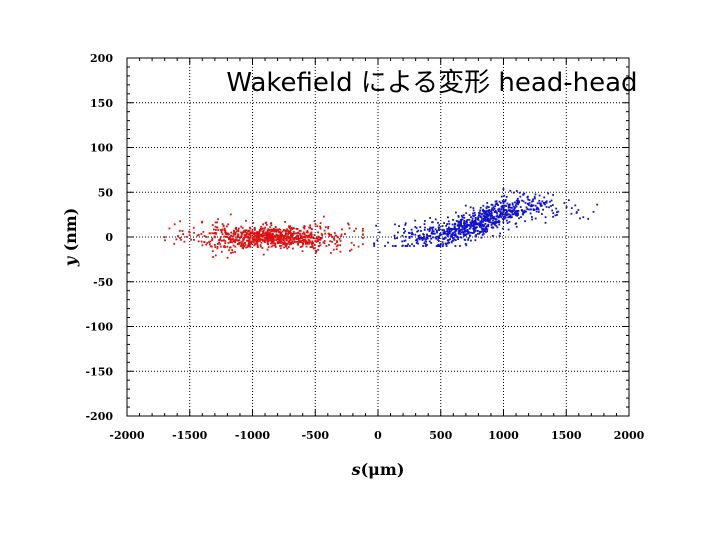 The image size is (720, 540). What do you see at coordinates (381, 223) in the screenshot?
I see `data-points` at bounding box center [381, 223].